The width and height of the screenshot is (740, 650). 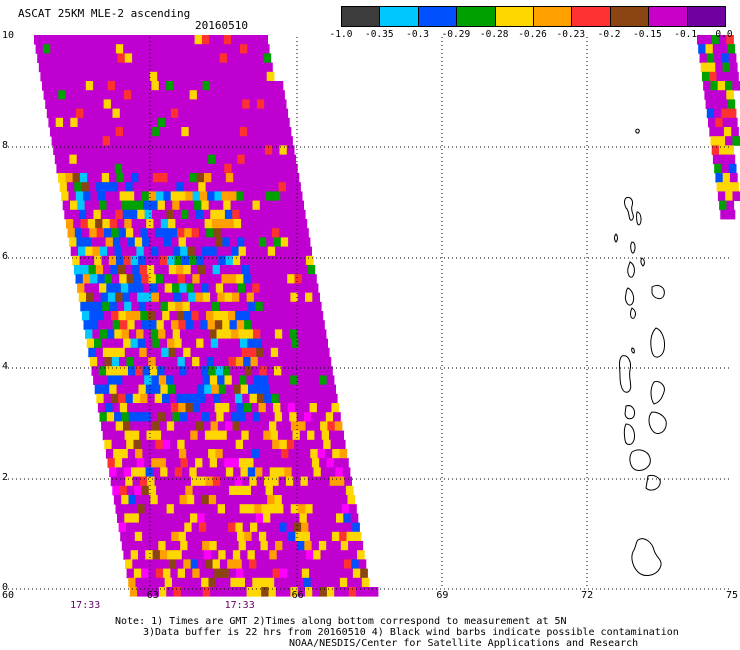 What do you see at coordinates (5, 146) in the screenshot?
I see `y-tick-label: 8` at bounding box center [5, 146].